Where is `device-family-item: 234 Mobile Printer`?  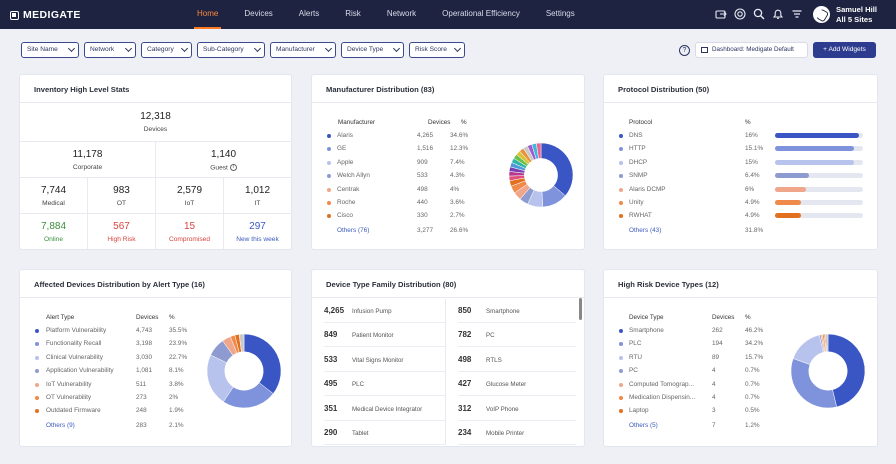 device-family-item: 234 Mobile Printer is located at coordinates (517, 433).